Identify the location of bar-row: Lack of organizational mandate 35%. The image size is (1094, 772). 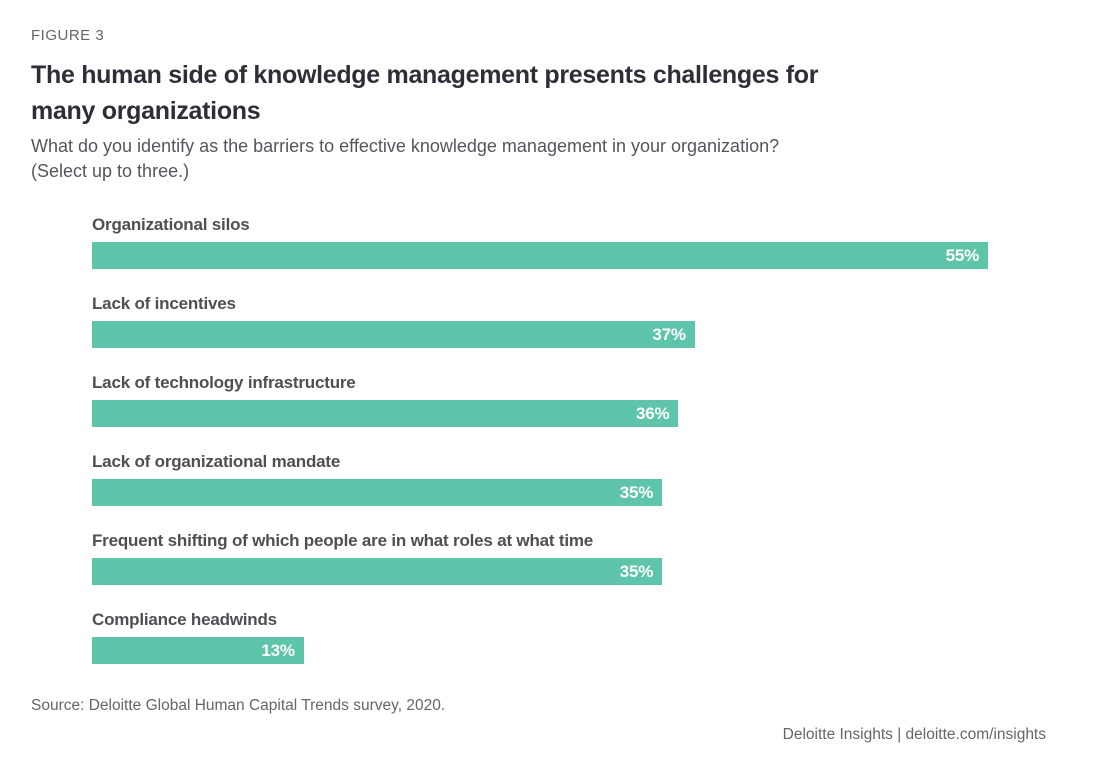
(540, 479).